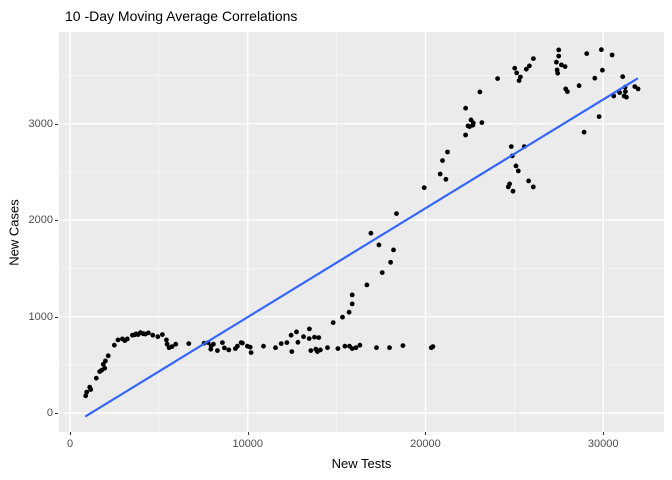 This screenshot has width=672, height=480. I want to click on x-tick-label: 0, so click(70, 444).